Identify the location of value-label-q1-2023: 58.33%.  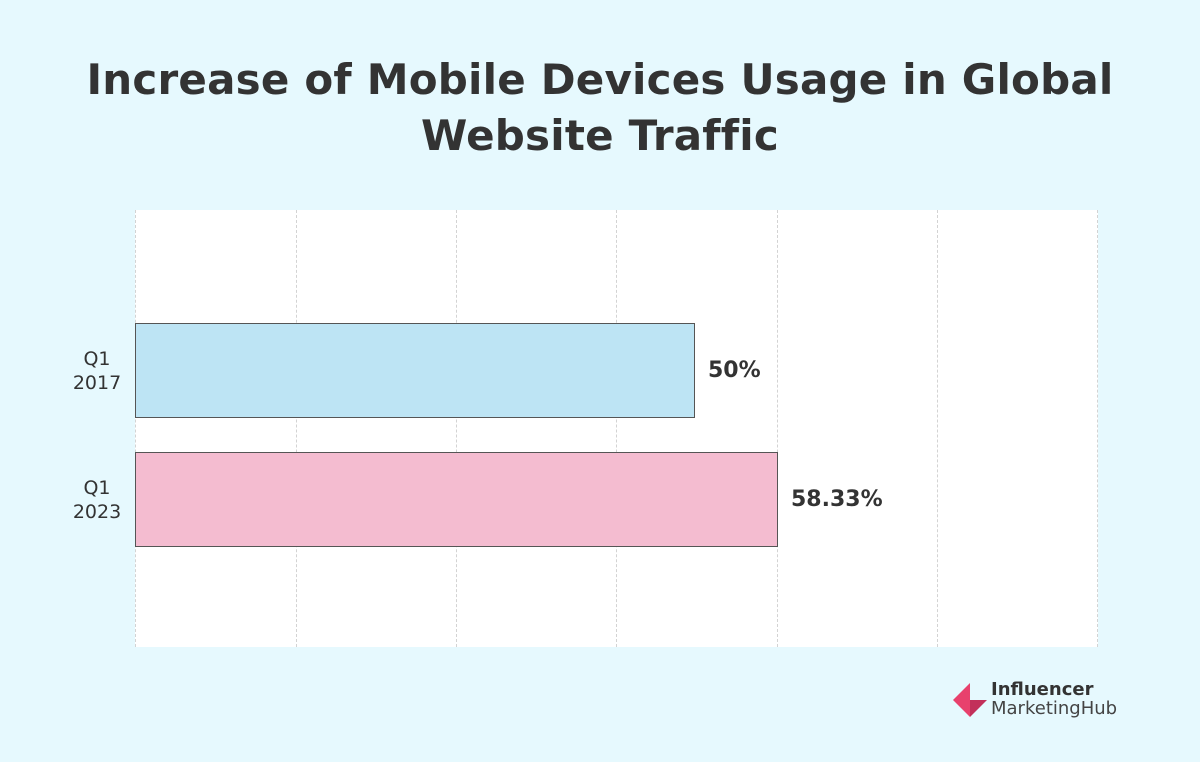
(837, 499).